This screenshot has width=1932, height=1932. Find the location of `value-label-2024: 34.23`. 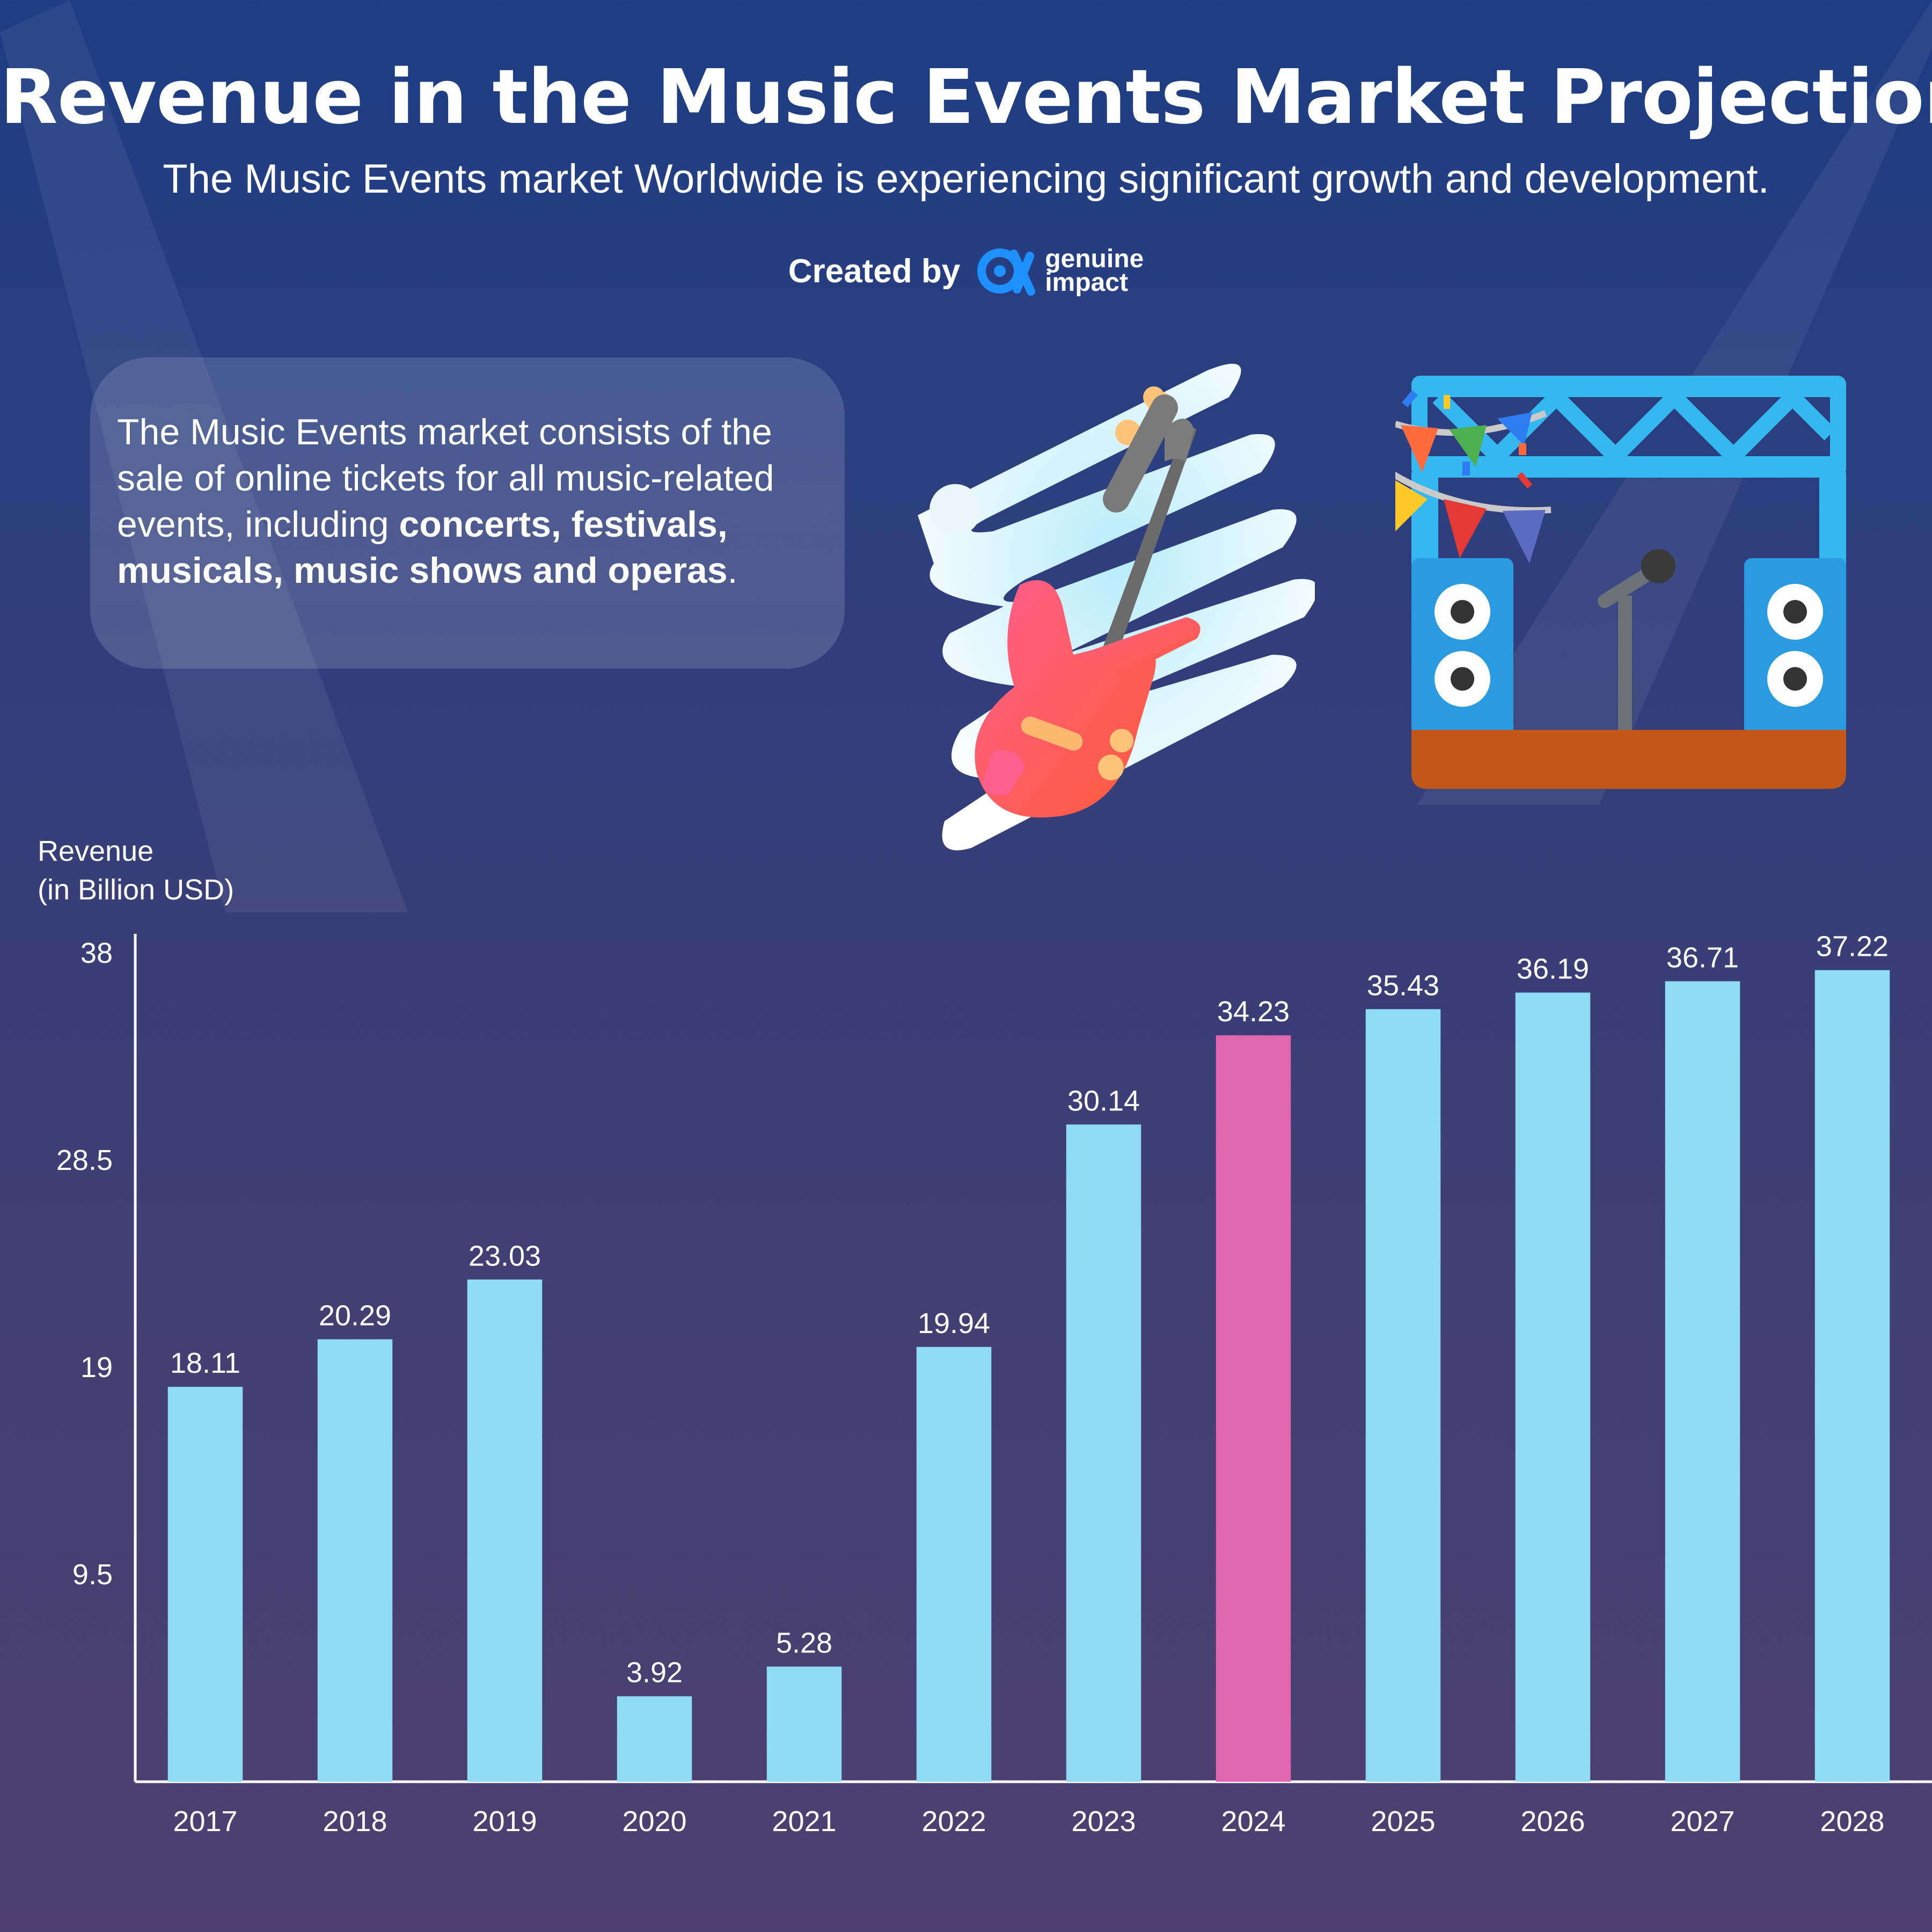

value-label-2024: 34.23 is located at coordinates (1253, 1012).